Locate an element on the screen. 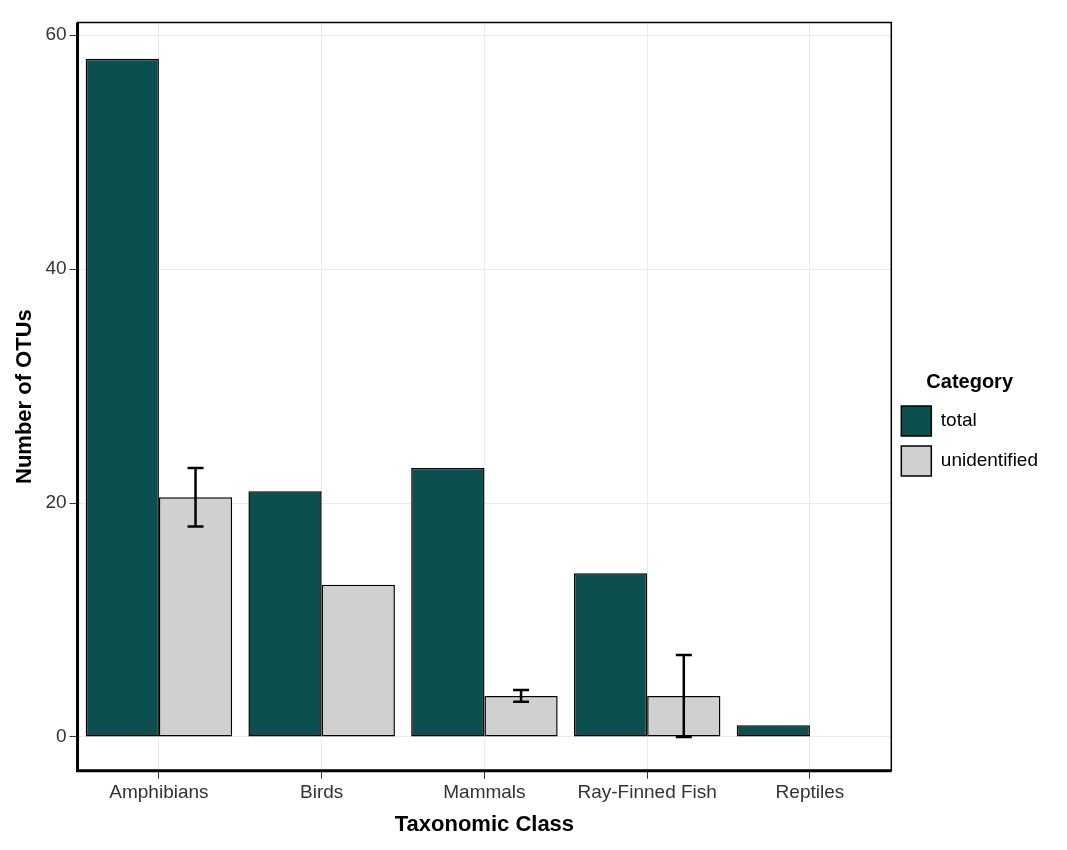 The width and height of the screenshot is (1067, 850). x-tick-label: Reptiles is located at coordinates (810, 792).